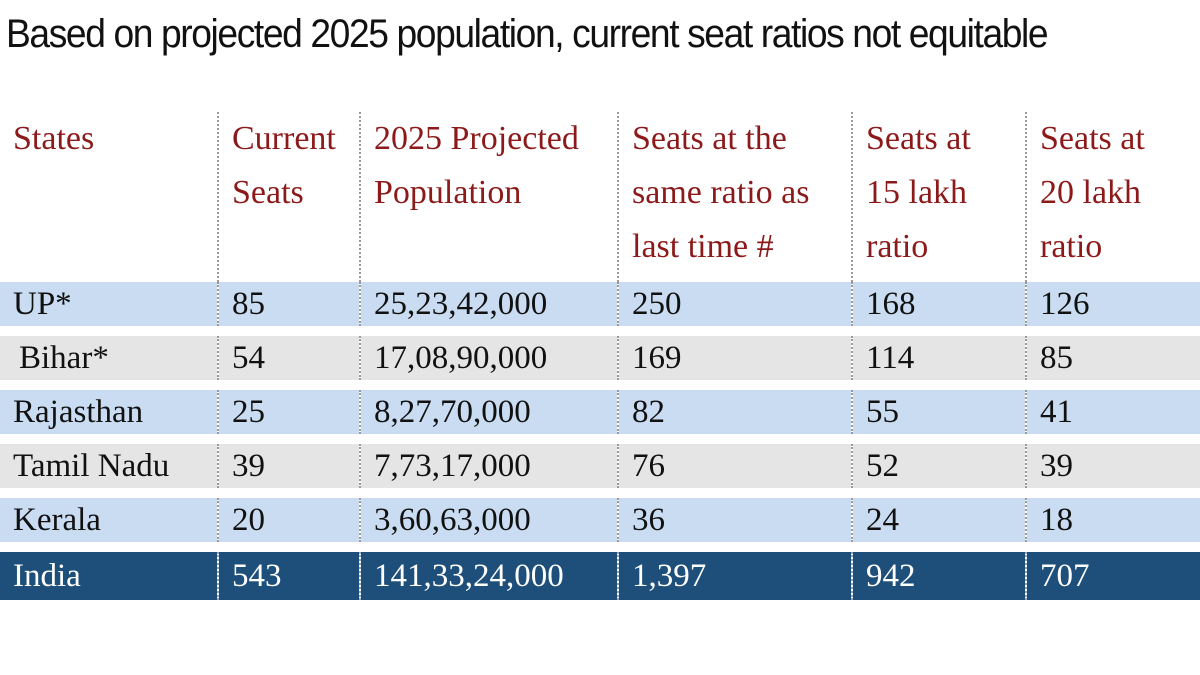  What do you see at coordinates (488, 468) in the screenshot?
I see `cell-population: 7,73,17,000` at bounding box center [488, 468].